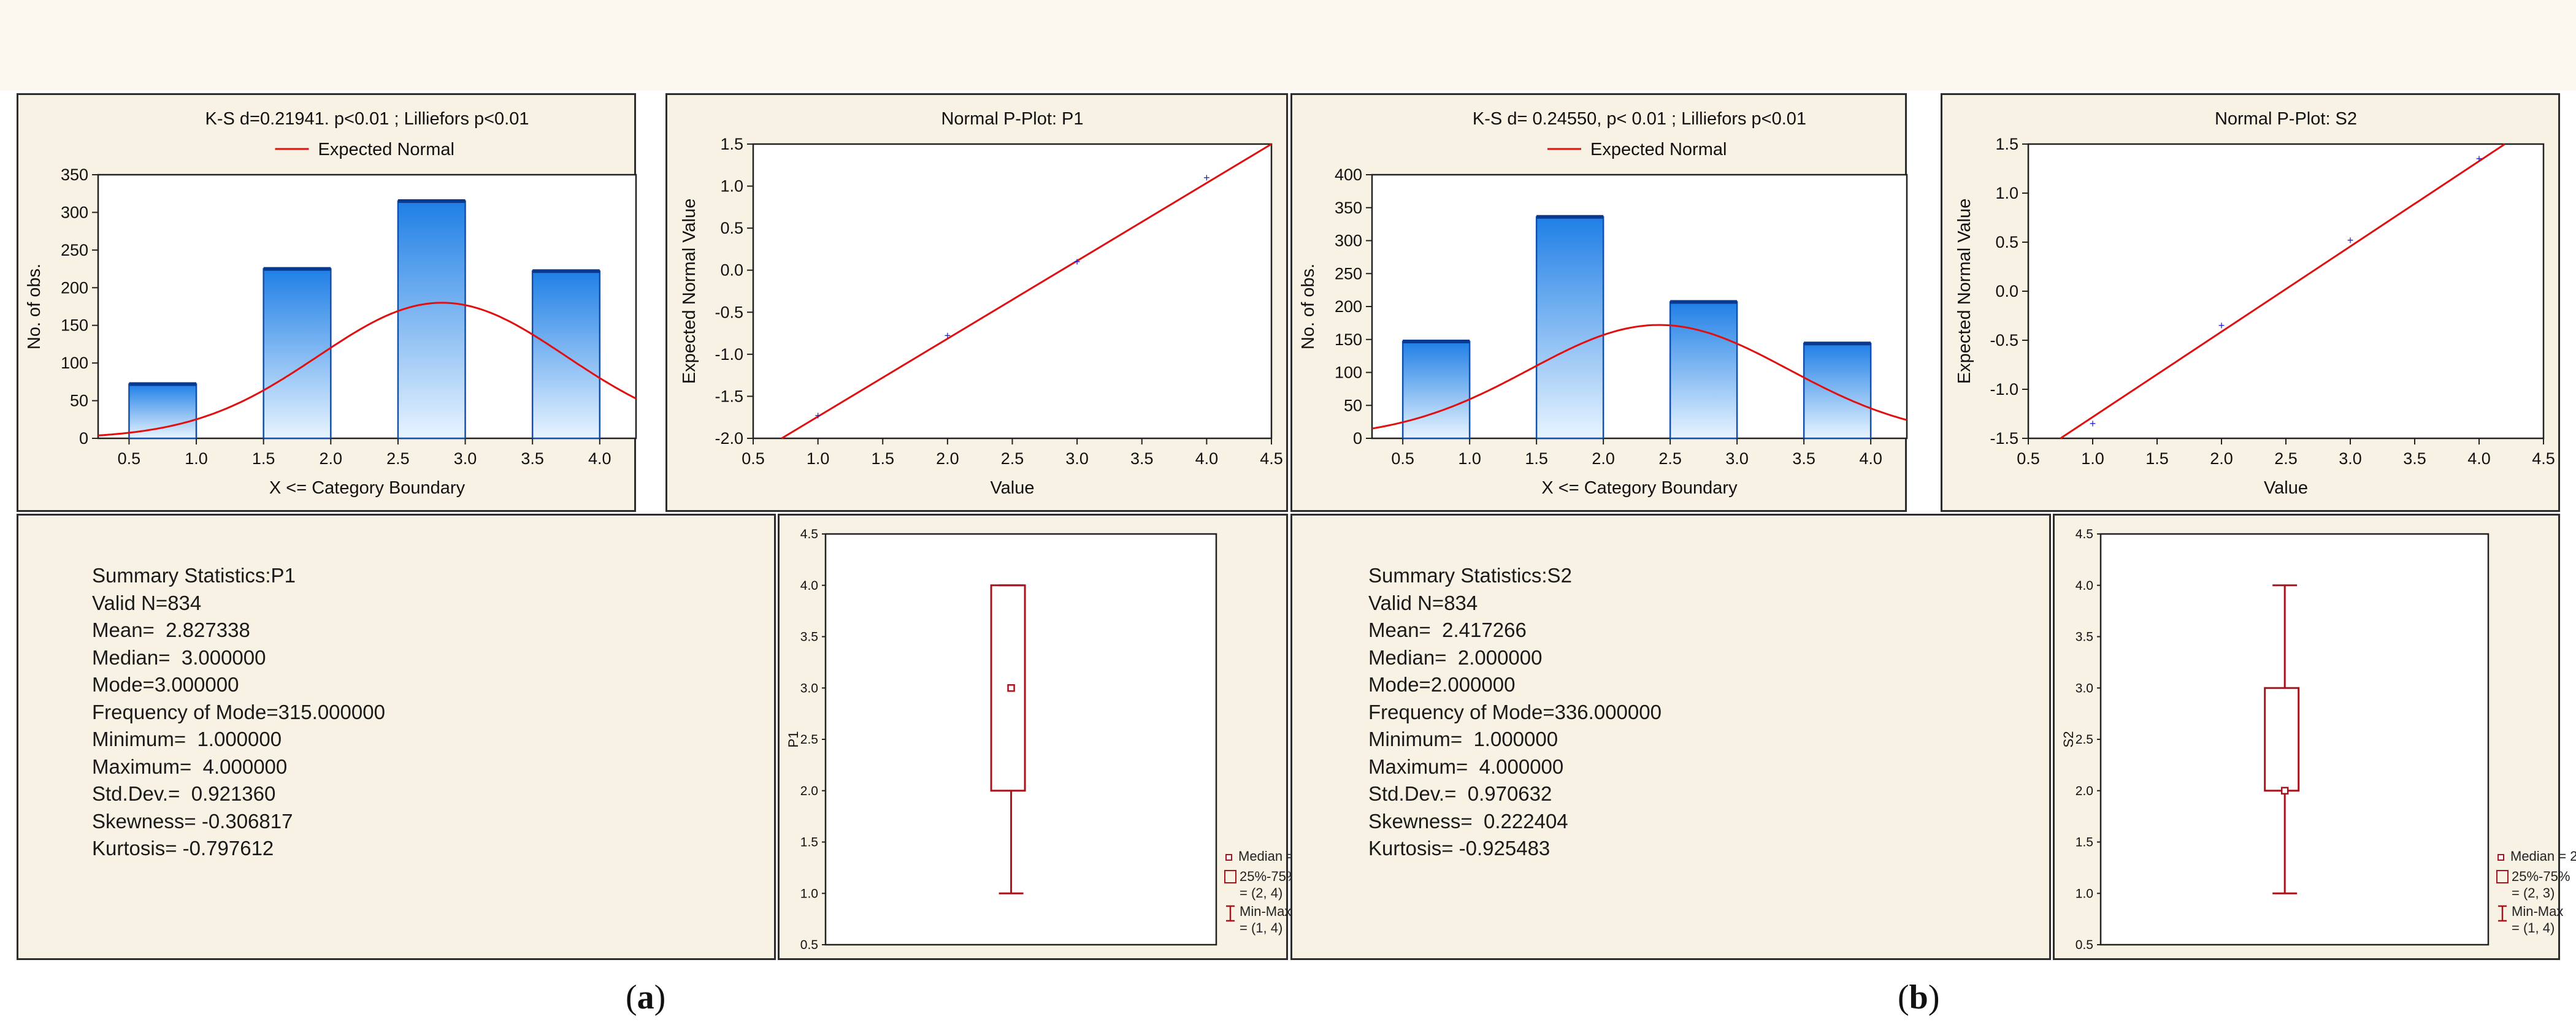 The width and height of the screenshot is (2576, 1033). What do you see at coordinates (1288, 46) in the screenshot?
I see `top-band` at bounding box center [1288, 46].